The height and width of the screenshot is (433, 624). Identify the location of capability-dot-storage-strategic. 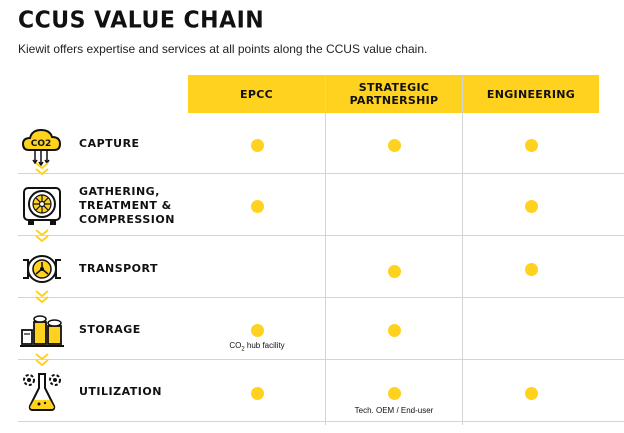
(394, 330).